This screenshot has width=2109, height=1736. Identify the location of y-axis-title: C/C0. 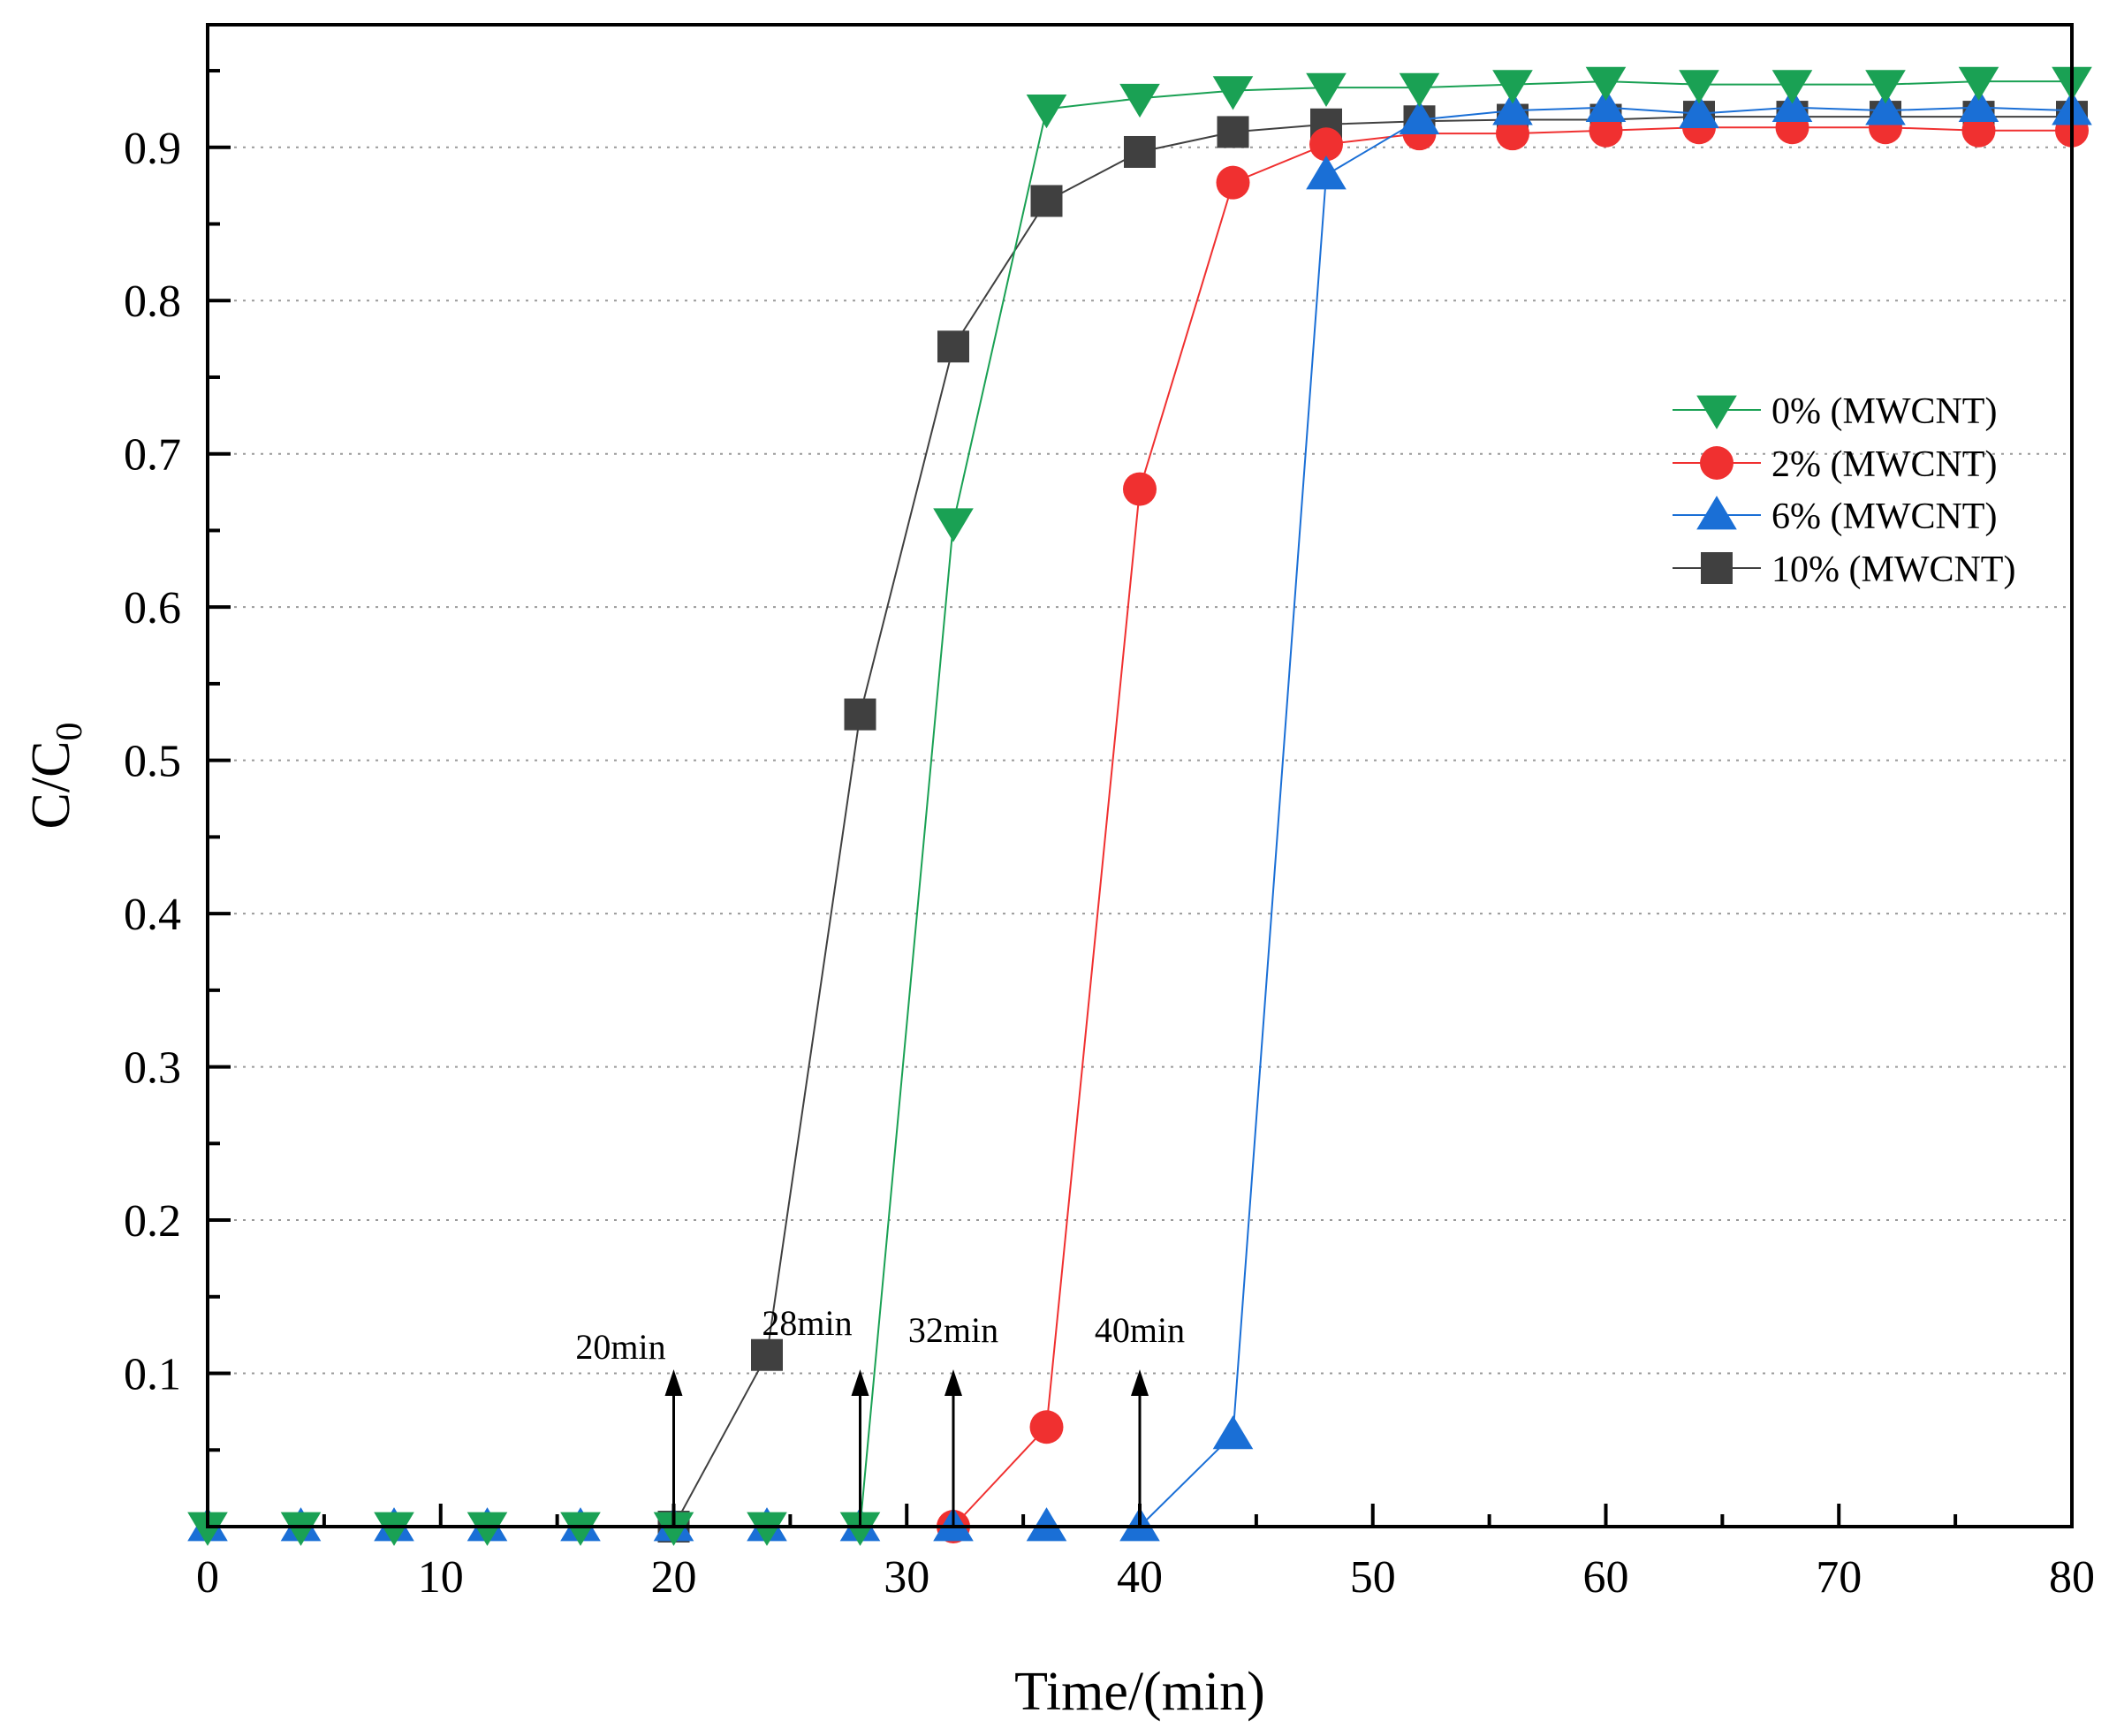
(56, 776).